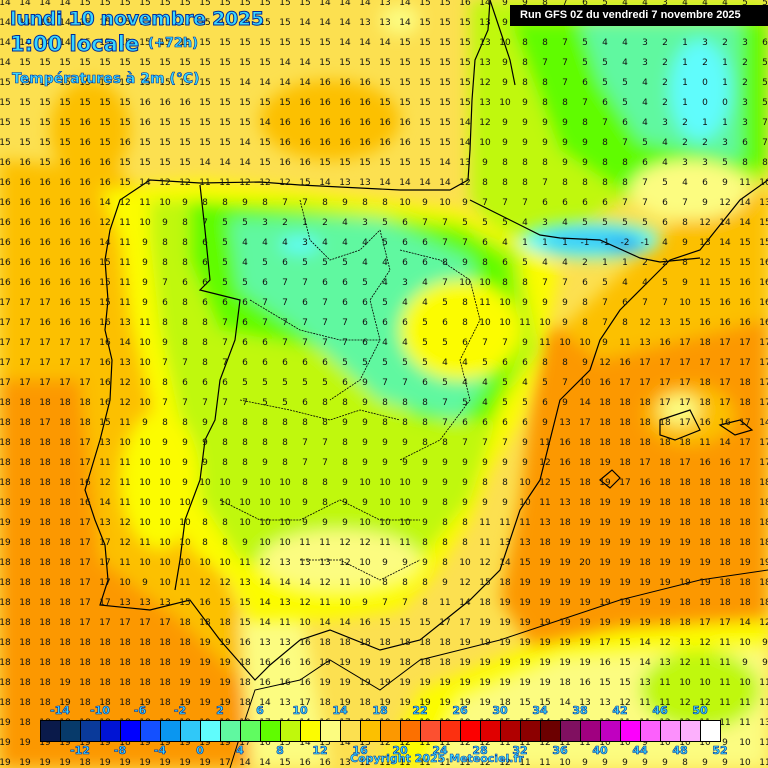  Describe the element at coordinates (425, 763) in the screenshot. I see `grid-value: 11` at that location.